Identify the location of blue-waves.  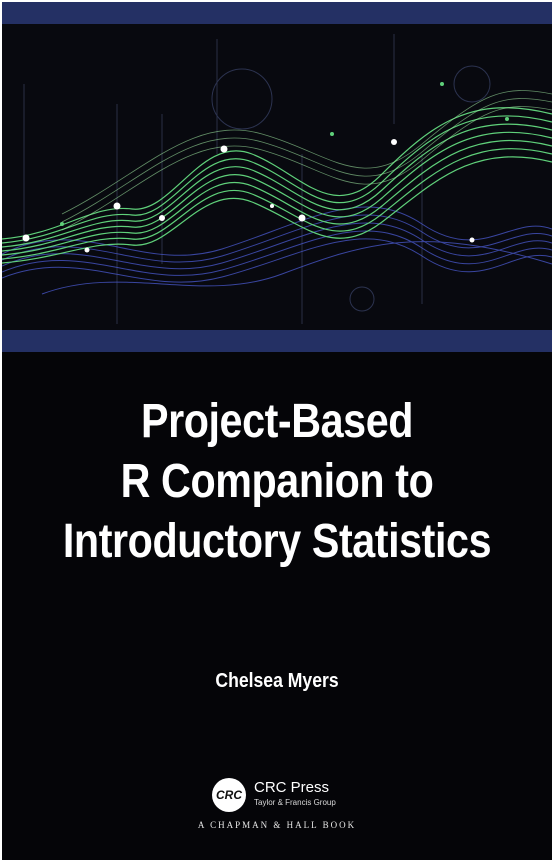
(277, 250).